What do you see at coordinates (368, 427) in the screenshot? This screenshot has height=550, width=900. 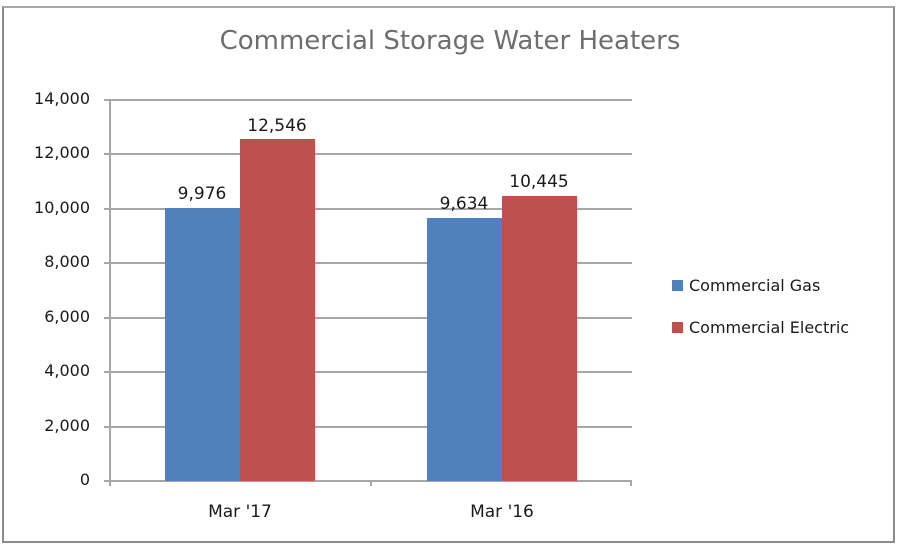 I see `gridline-2000` at bounding box center [368, 427].